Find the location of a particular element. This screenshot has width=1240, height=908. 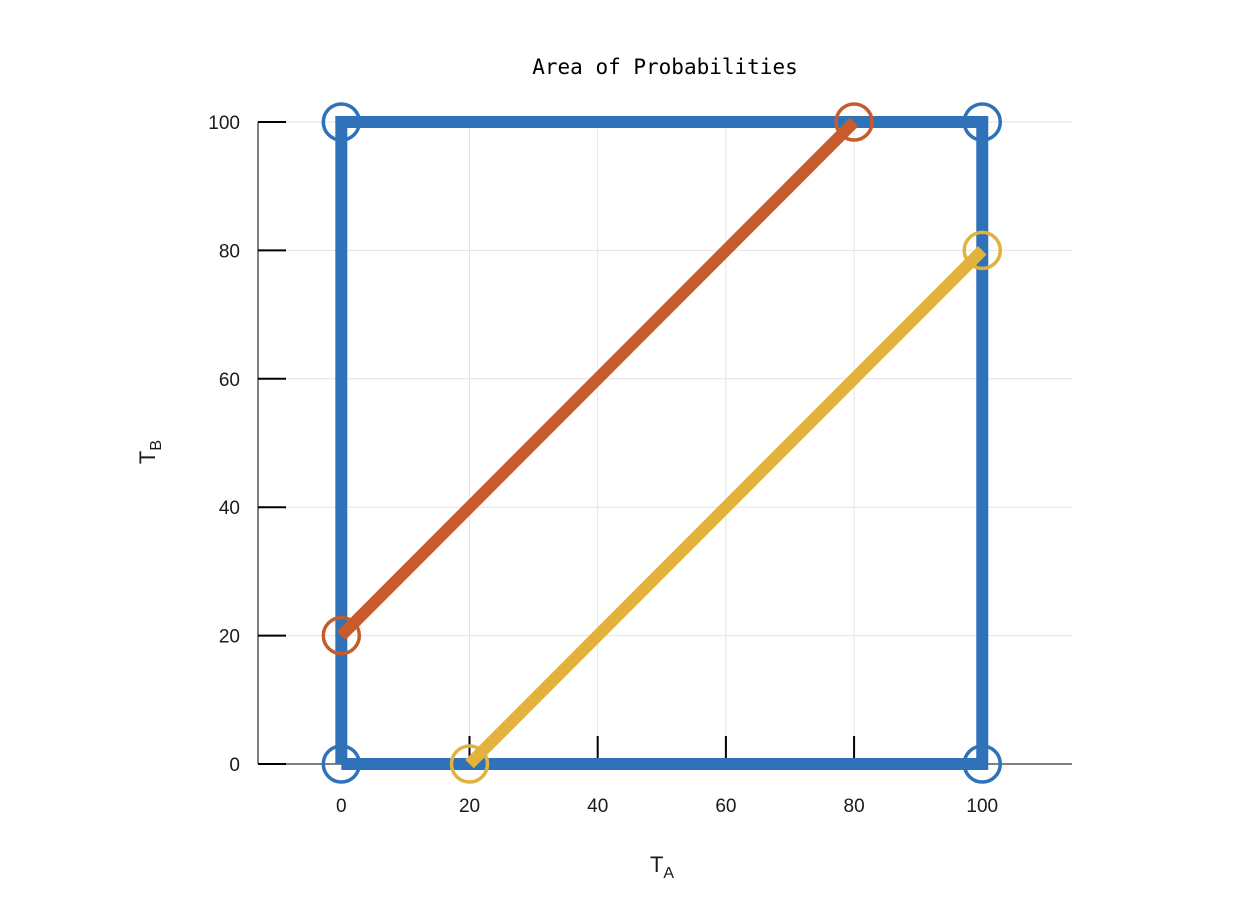

y-tick-label: 20 is located at coordinates (229, 637).